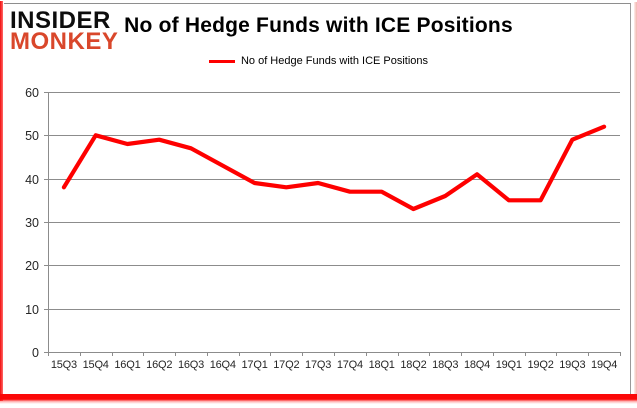 The width and height of the screenshot is (637, 408). I want to click on logo-line-insider: INSIDER, so click(60, 20).